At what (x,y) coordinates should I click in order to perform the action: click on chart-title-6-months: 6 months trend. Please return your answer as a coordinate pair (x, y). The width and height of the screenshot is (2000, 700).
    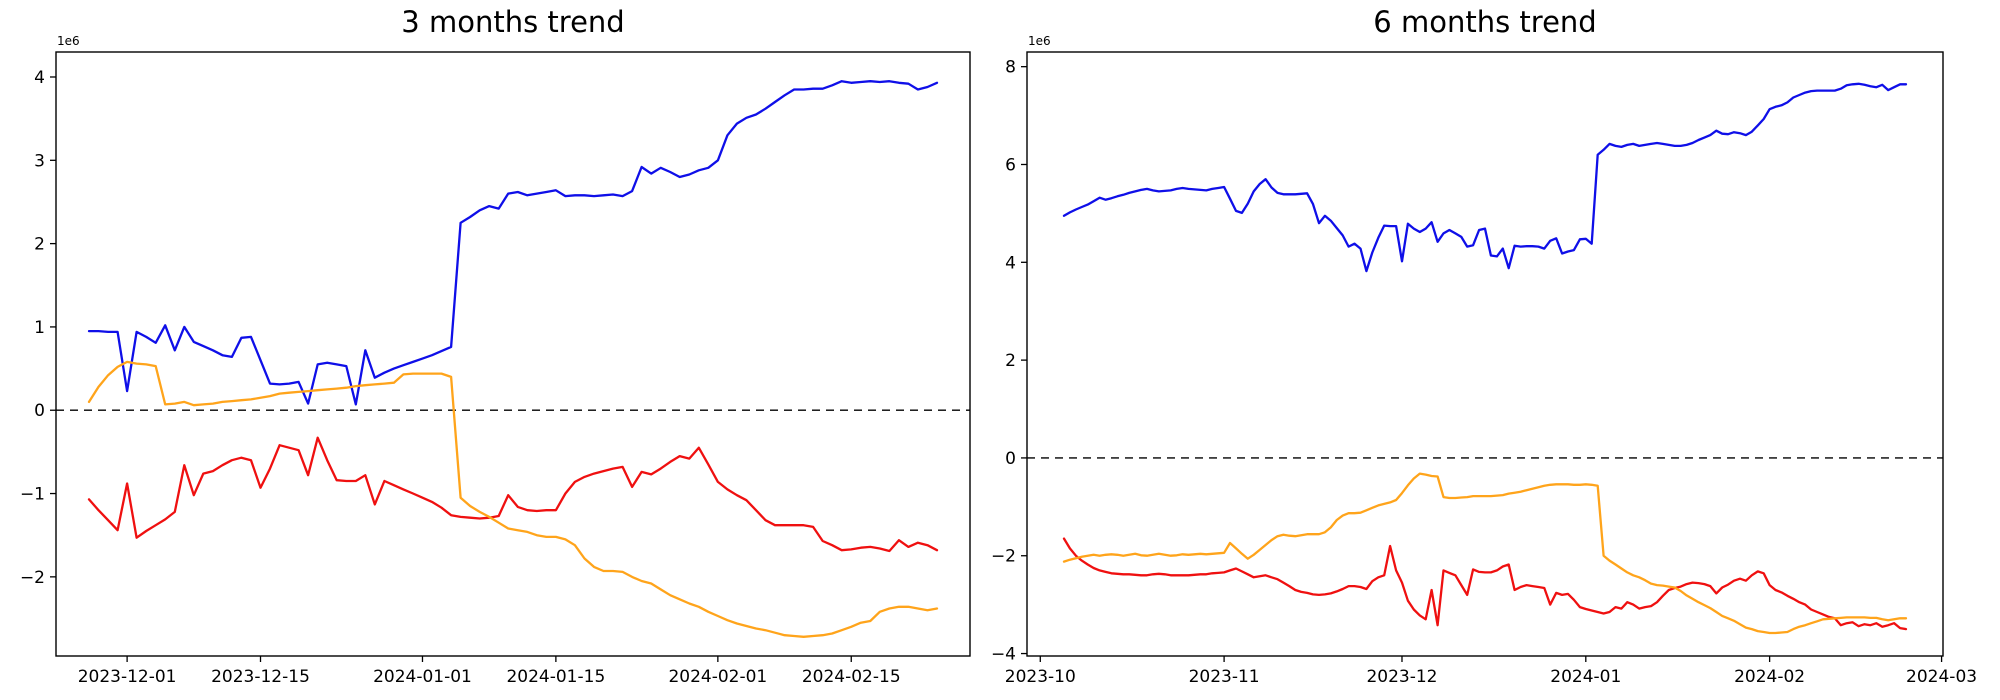
    Looking at the image, I should click on (1485, 22).